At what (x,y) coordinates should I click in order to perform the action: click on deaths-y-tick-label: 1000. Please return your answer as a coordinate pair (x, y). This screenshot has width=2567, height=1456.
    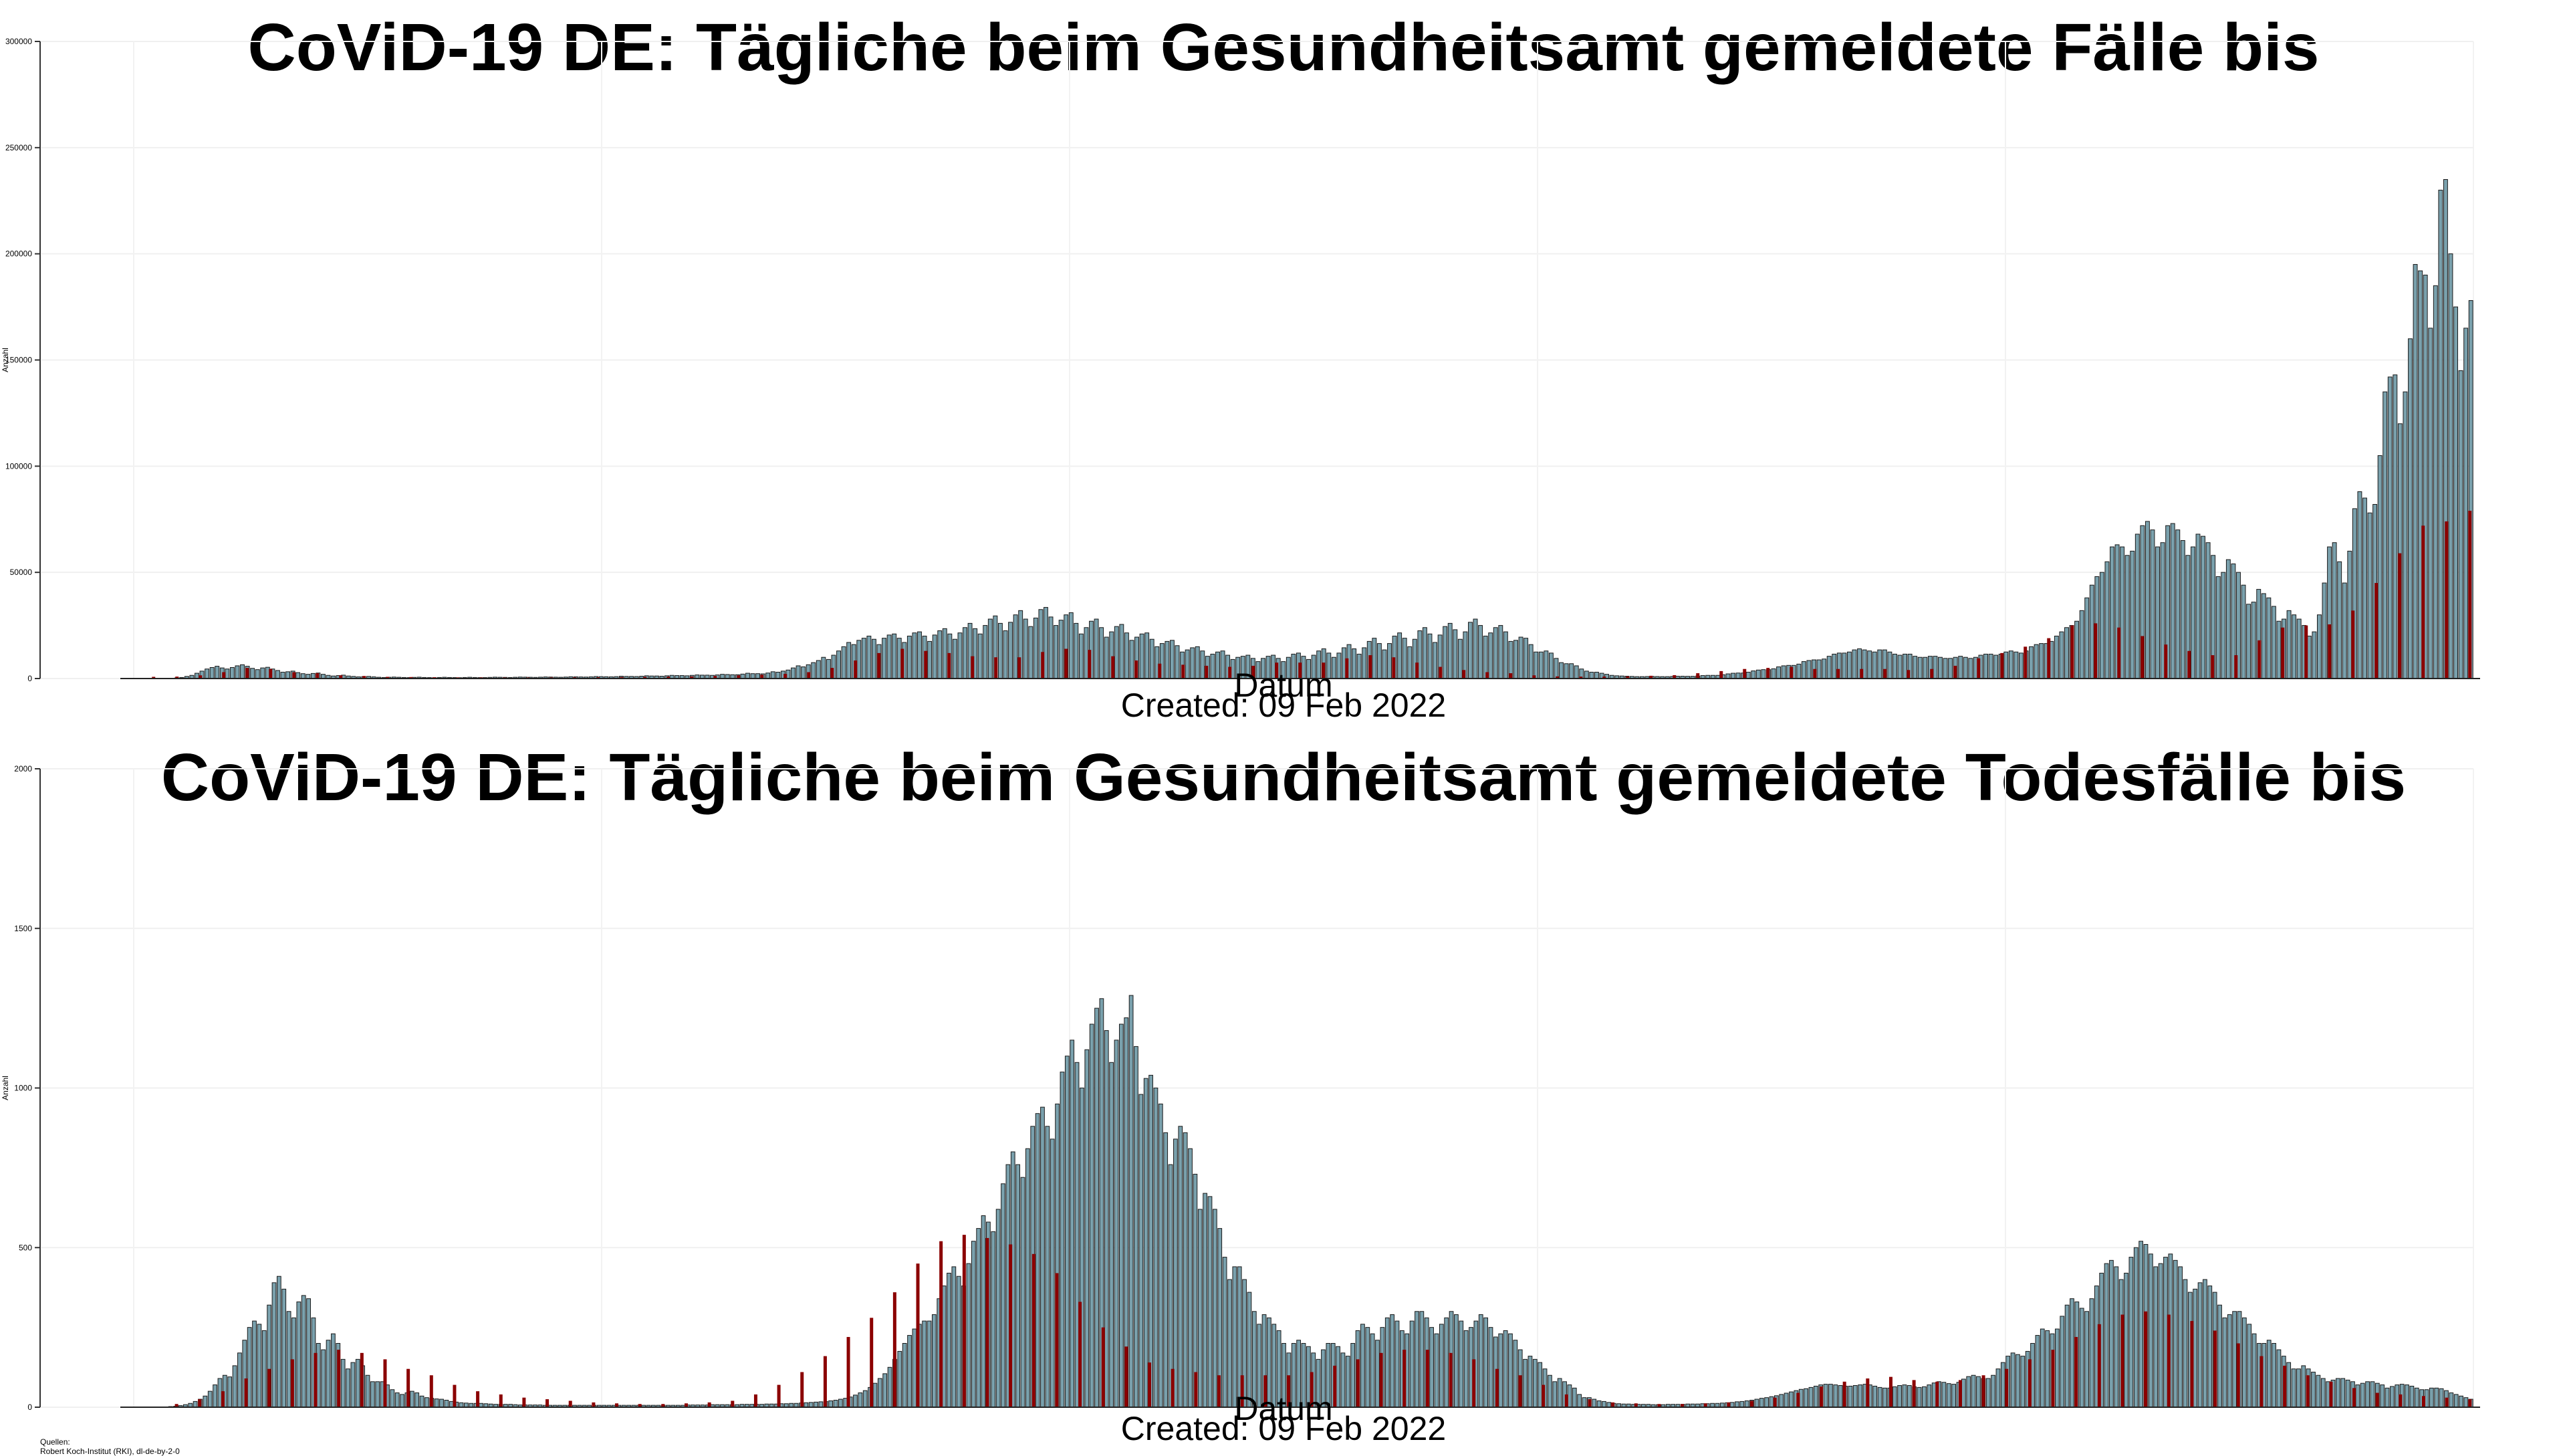
    Looking at the image, I should click on (23, 1088).